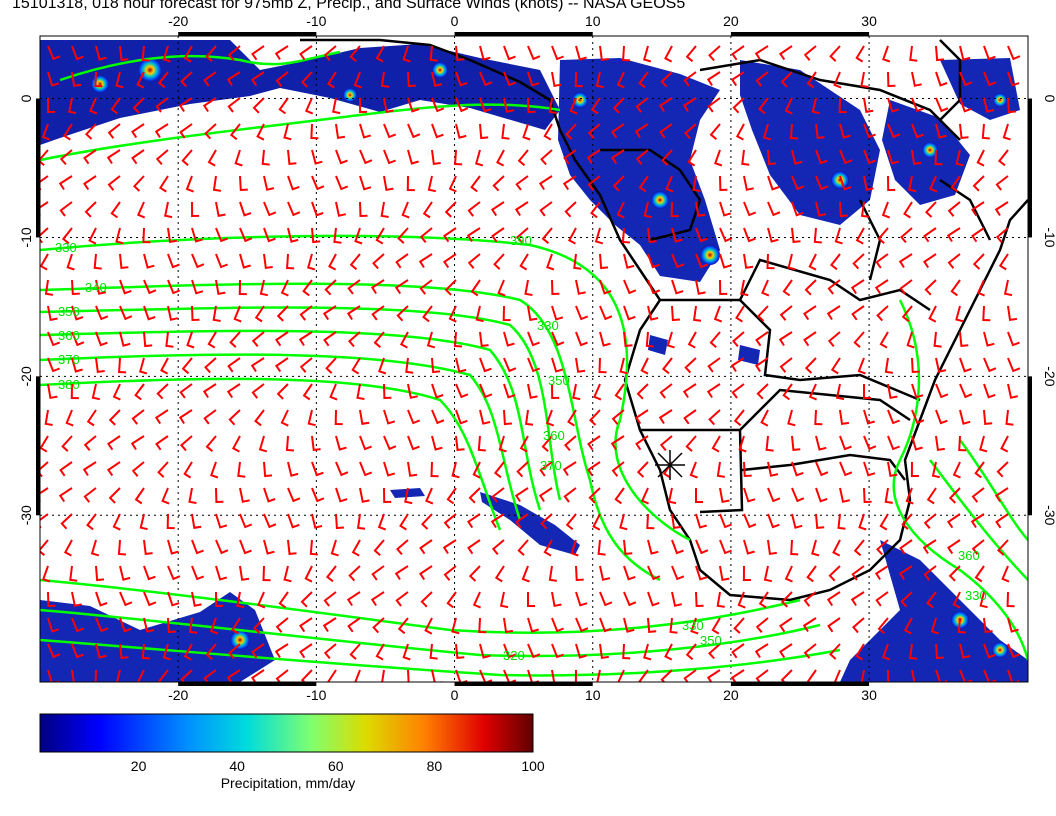 The image size is (1056, 816). I want to click on contour-label: 340, so click(96, 287).